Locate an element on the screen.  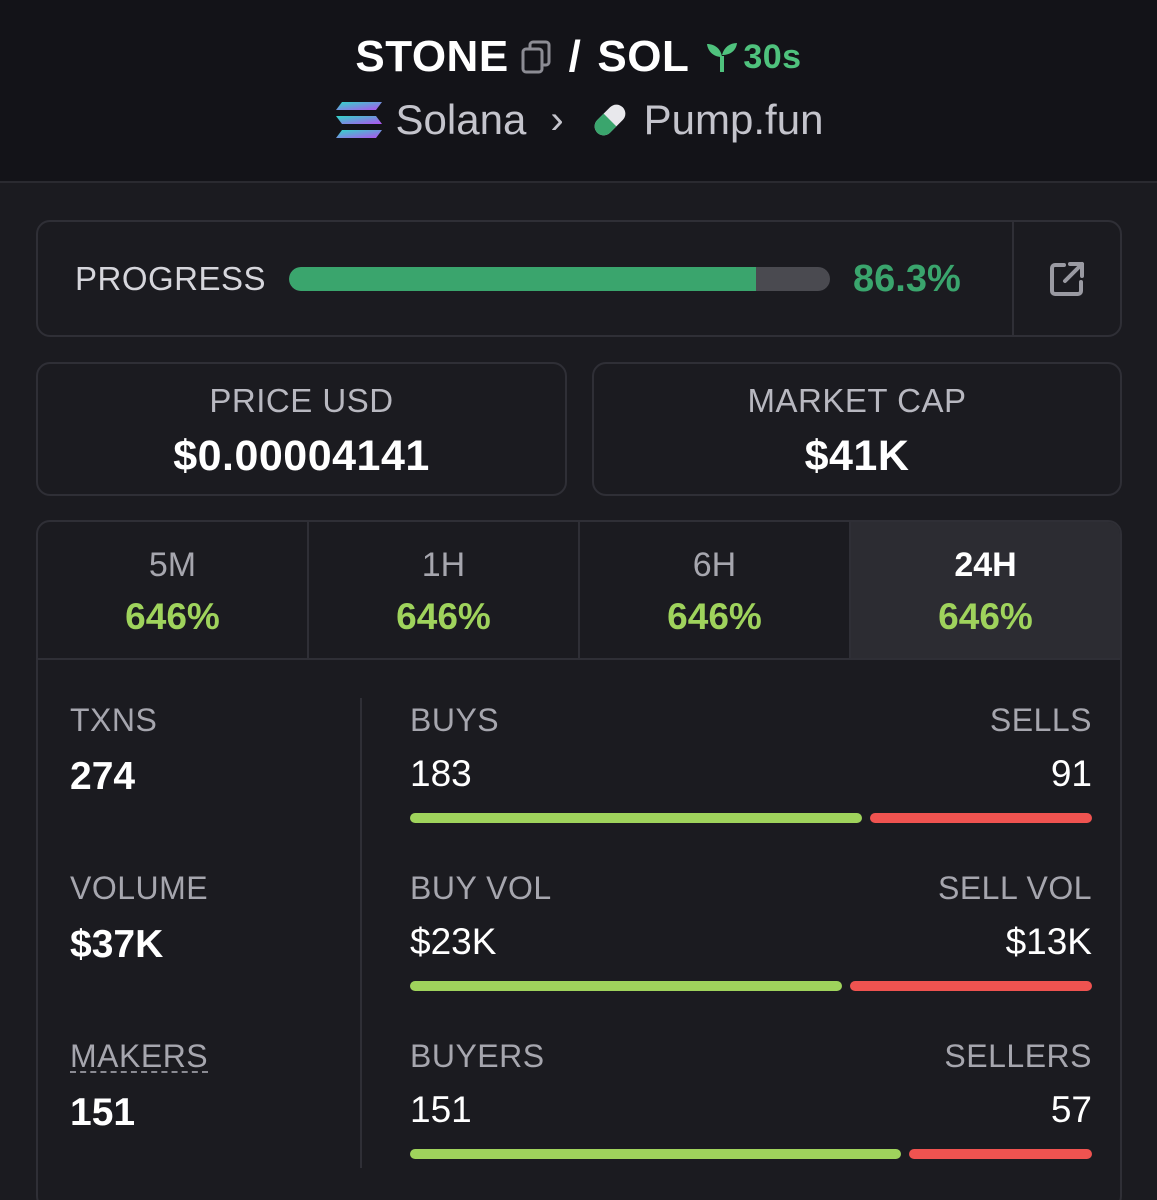
volume-metric: VOLUME $37K is located at coordinates (139, 918).